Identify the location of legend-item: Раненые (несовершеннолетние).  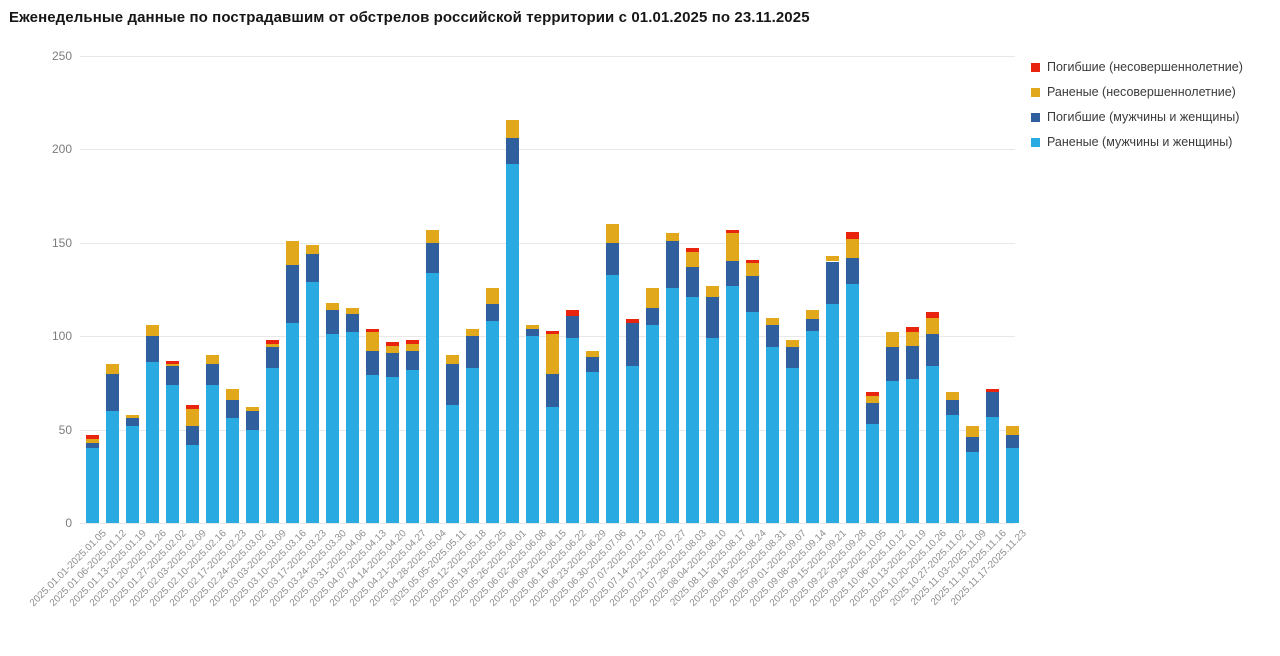
(1137, 97).